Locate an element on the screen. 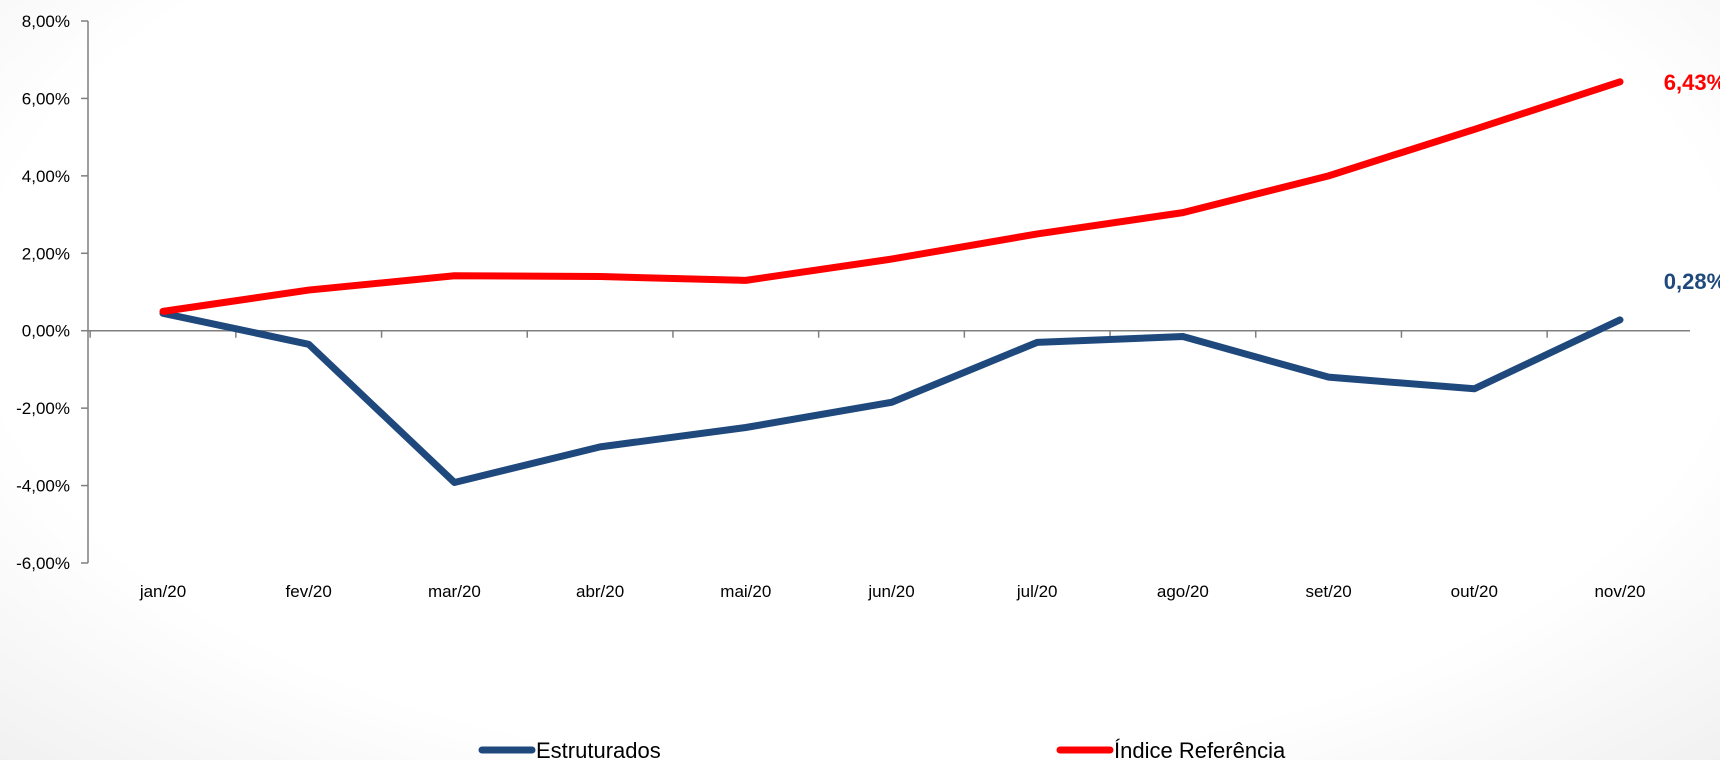  y-tick-label: 0,00% is located at coordinates (46, 331).